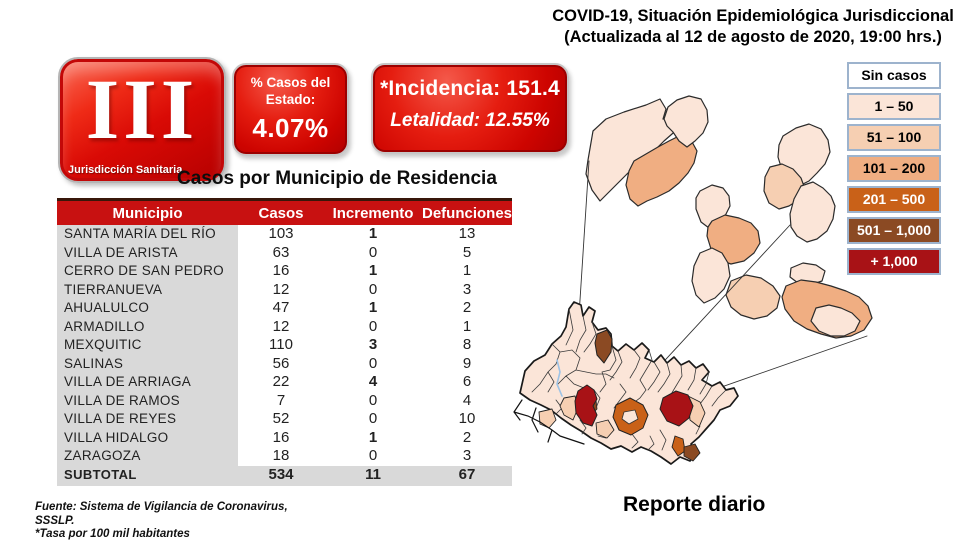  I want to click on percent-cases-value: 4.07%, so click(290, 128).